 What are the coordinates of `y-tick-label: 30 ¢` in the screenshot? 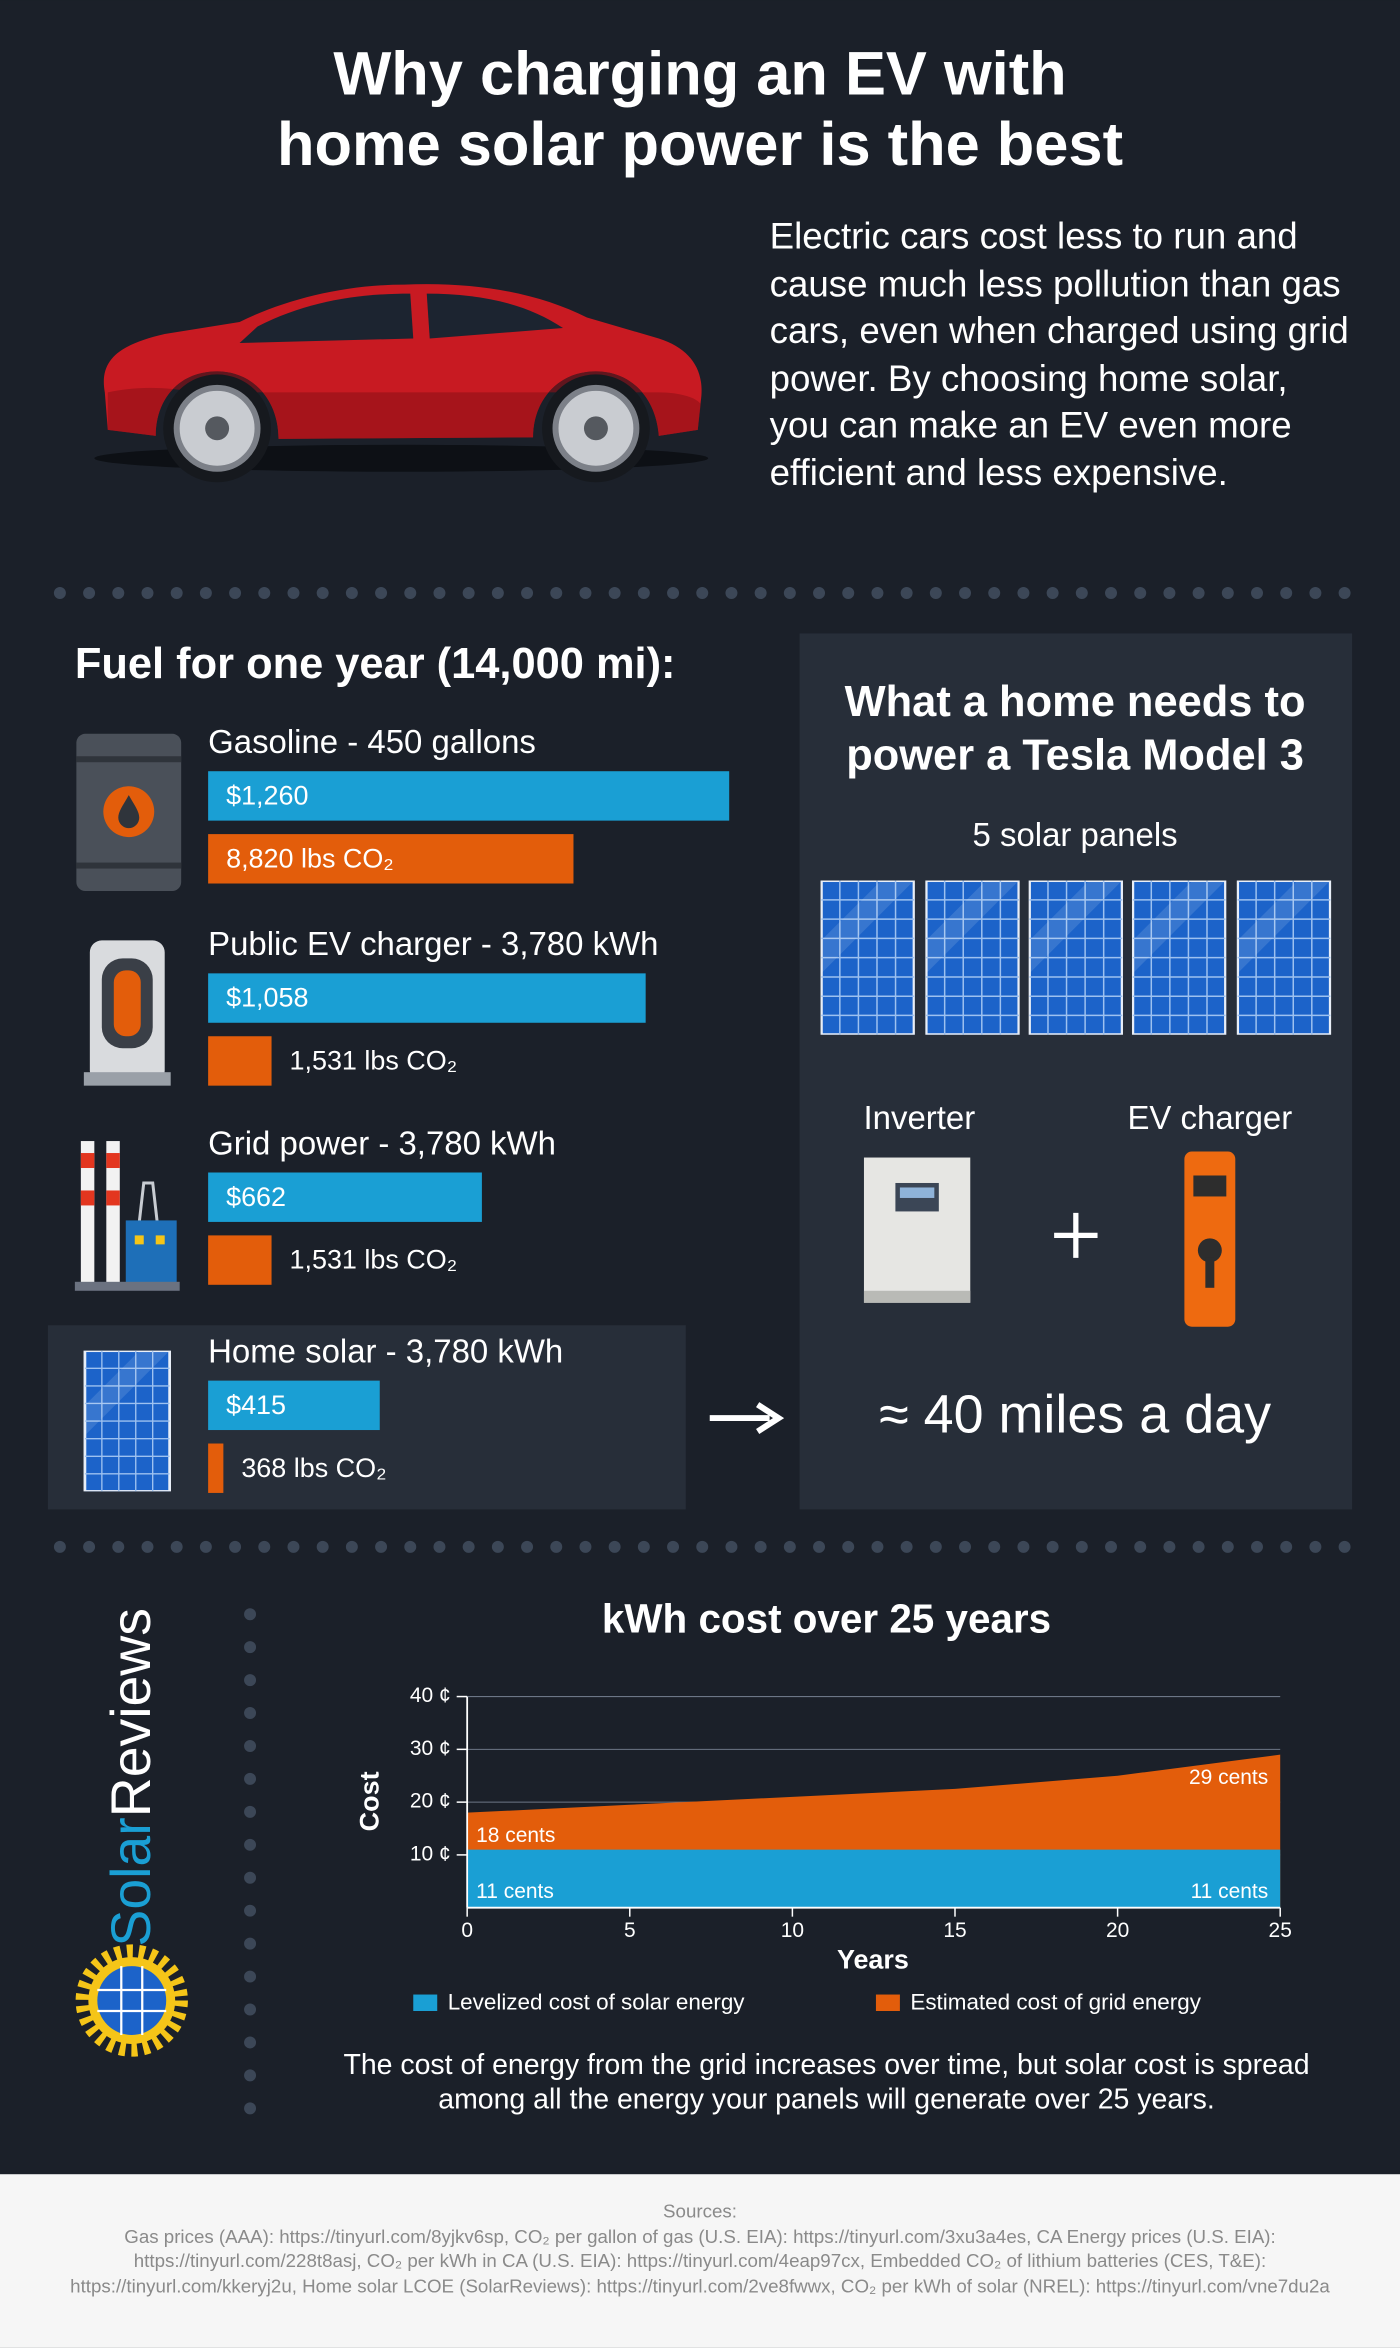 It's located at (430, 1748).